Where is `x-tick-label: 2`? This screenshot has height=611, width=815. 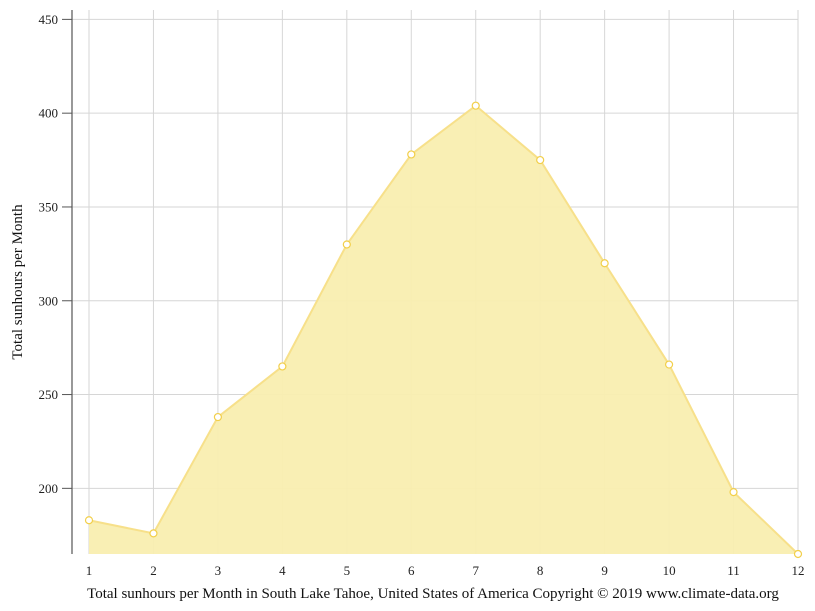 x-tick-label: 2 is located at coordinates (153, 570).